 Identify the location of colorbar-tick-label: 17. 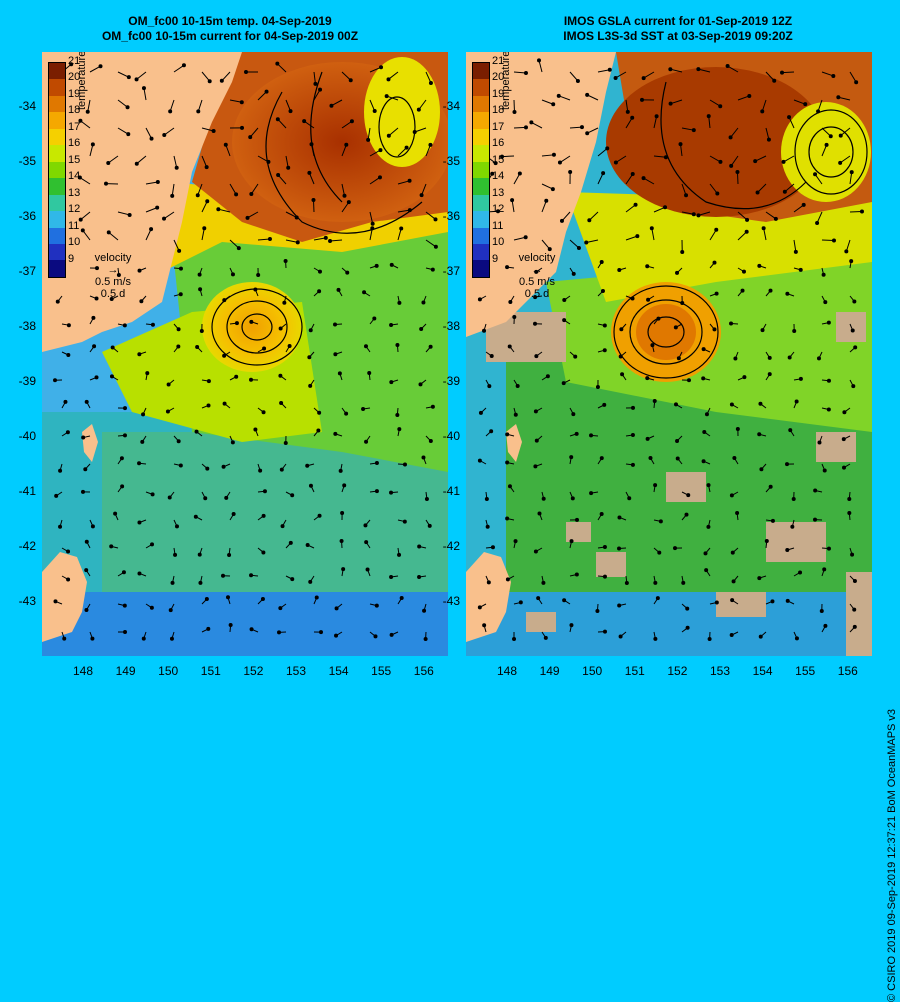
(498, 127).